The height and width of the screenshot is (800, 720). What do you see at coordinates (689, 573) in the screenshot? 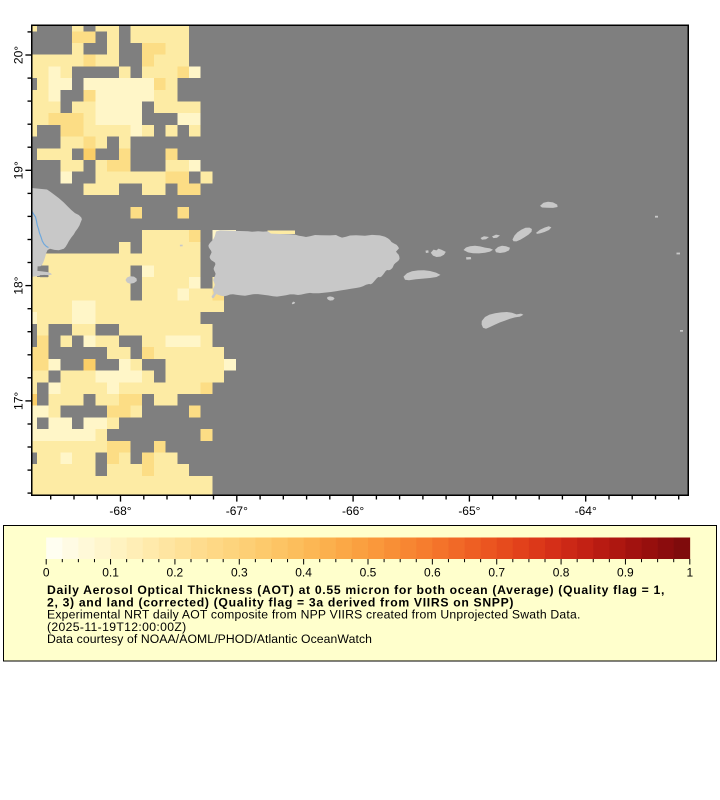
I see `svg-text: 1` at bounding box center [689, 573].